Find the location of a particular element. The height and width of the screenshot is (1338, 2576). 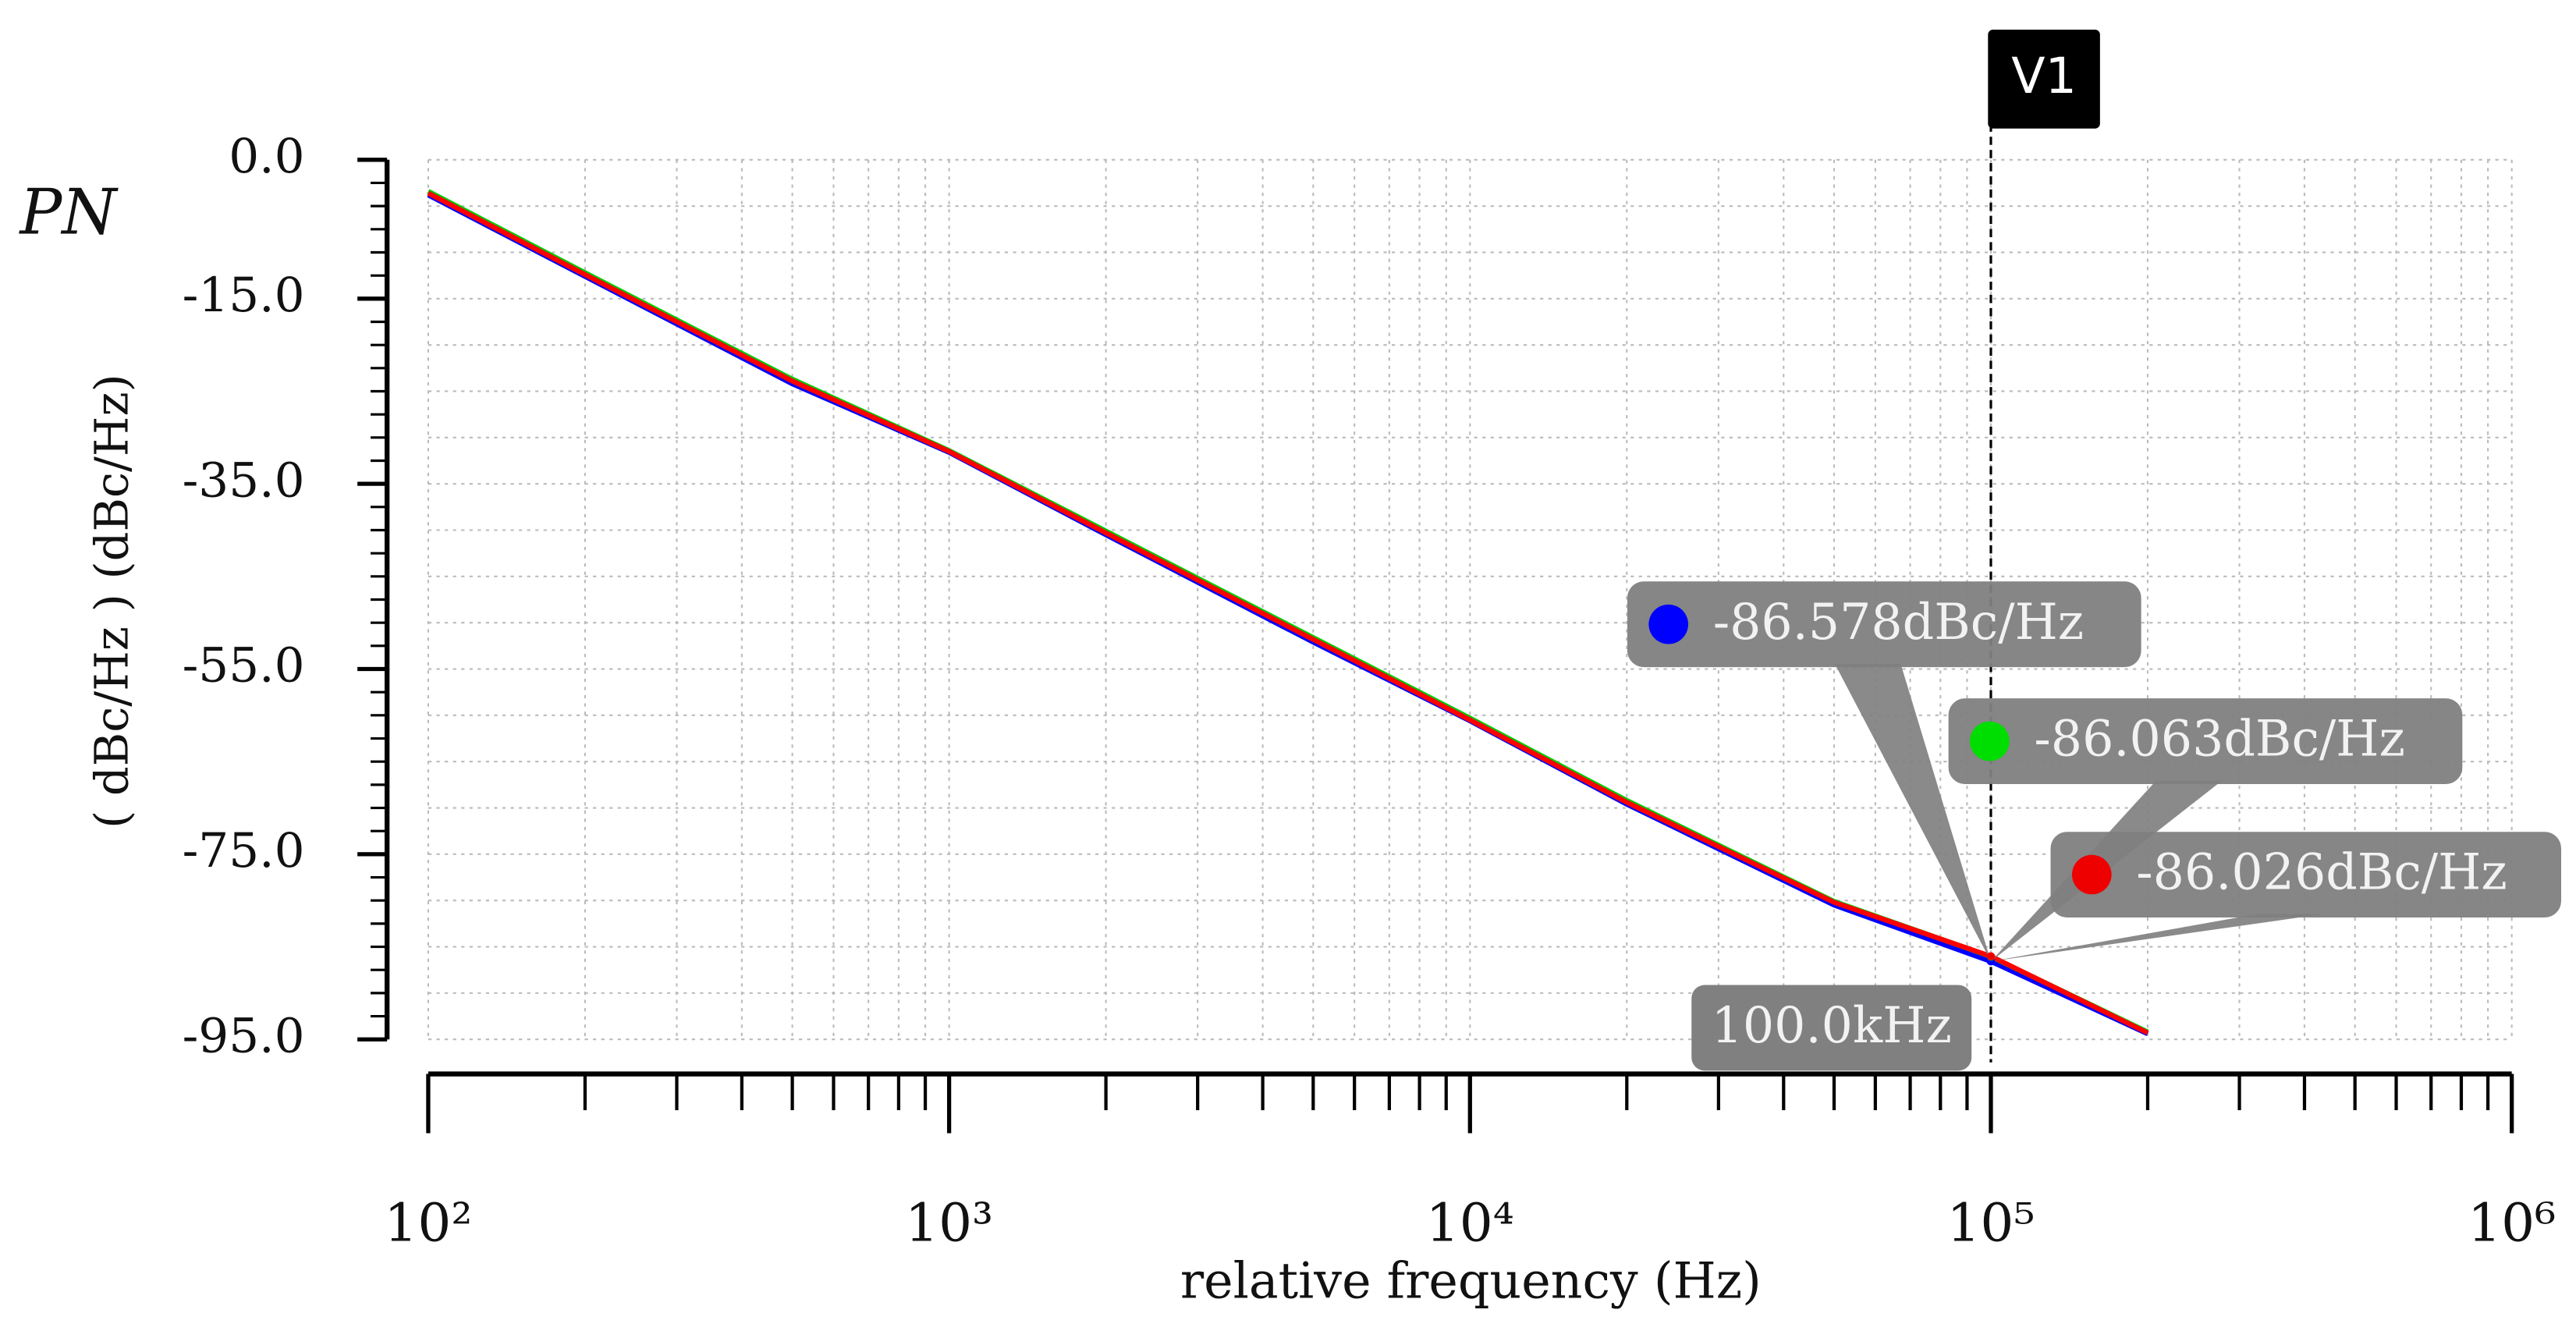

cursor-x-box is located at coordinates (1831, 1028).